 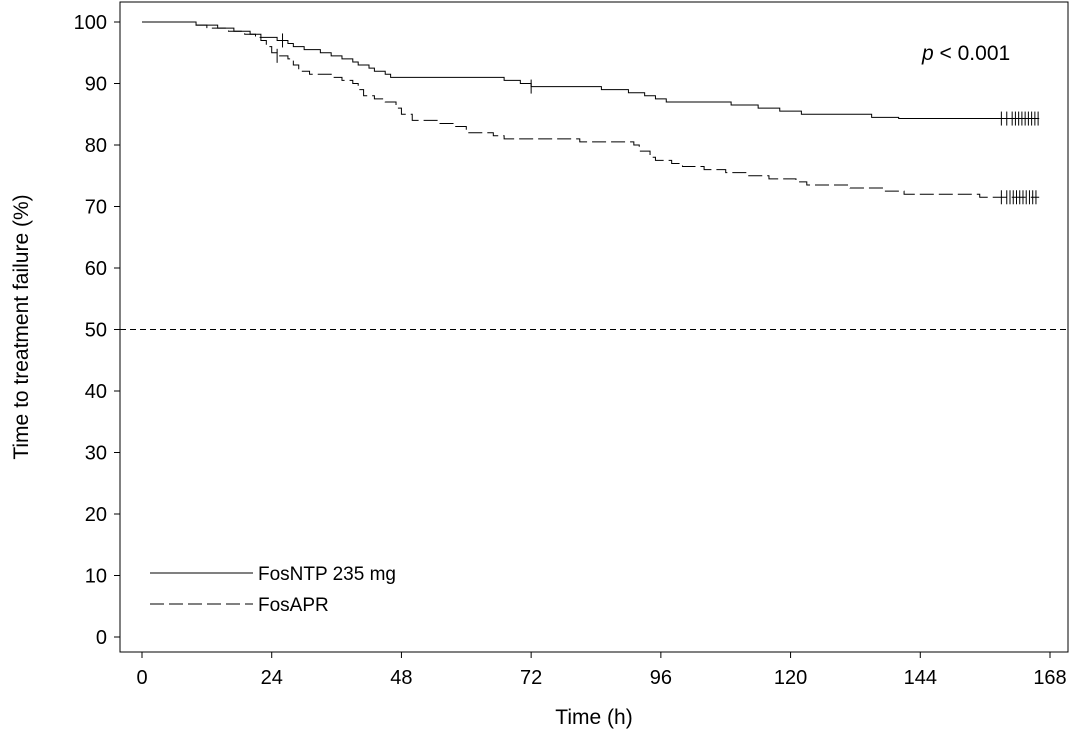 I want to click on x-tick-label: 96, so click(x=661, y=678).